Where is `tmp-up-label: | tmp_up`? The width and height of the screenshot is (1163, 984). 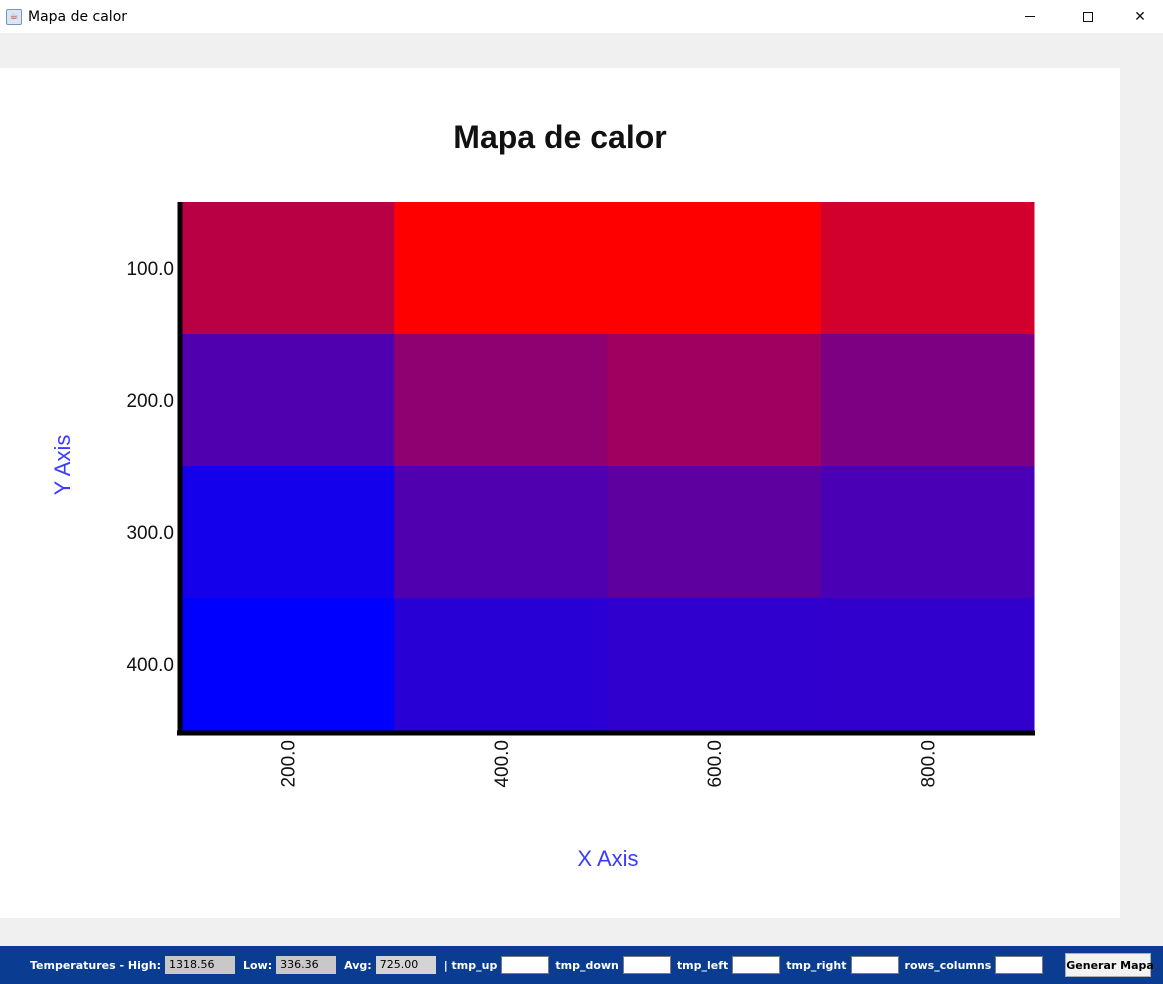 tmp-up-label: | tmp_up is located at coordinates (470, 965).